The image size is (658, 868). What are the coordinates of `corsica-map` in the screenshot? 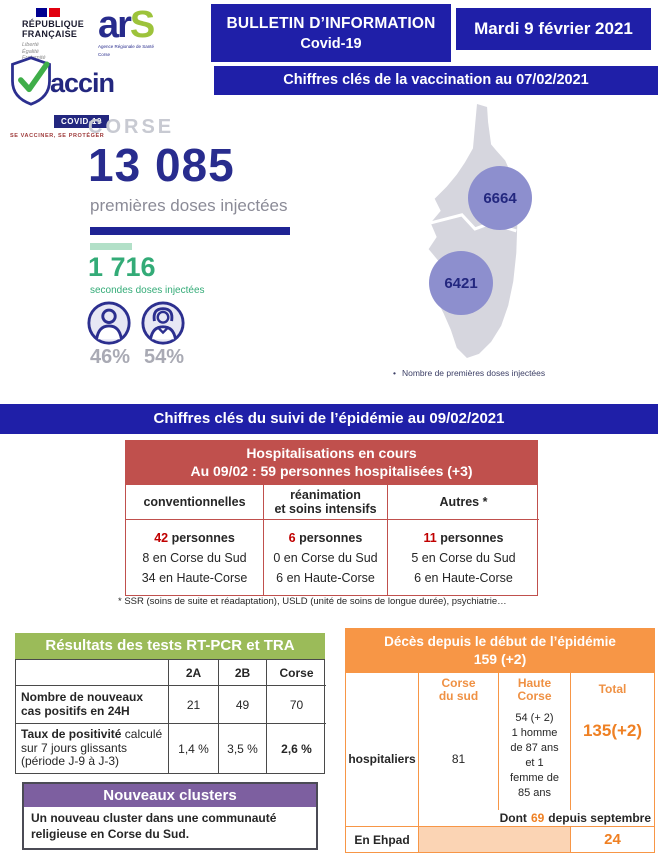 It's located at (478, 234).